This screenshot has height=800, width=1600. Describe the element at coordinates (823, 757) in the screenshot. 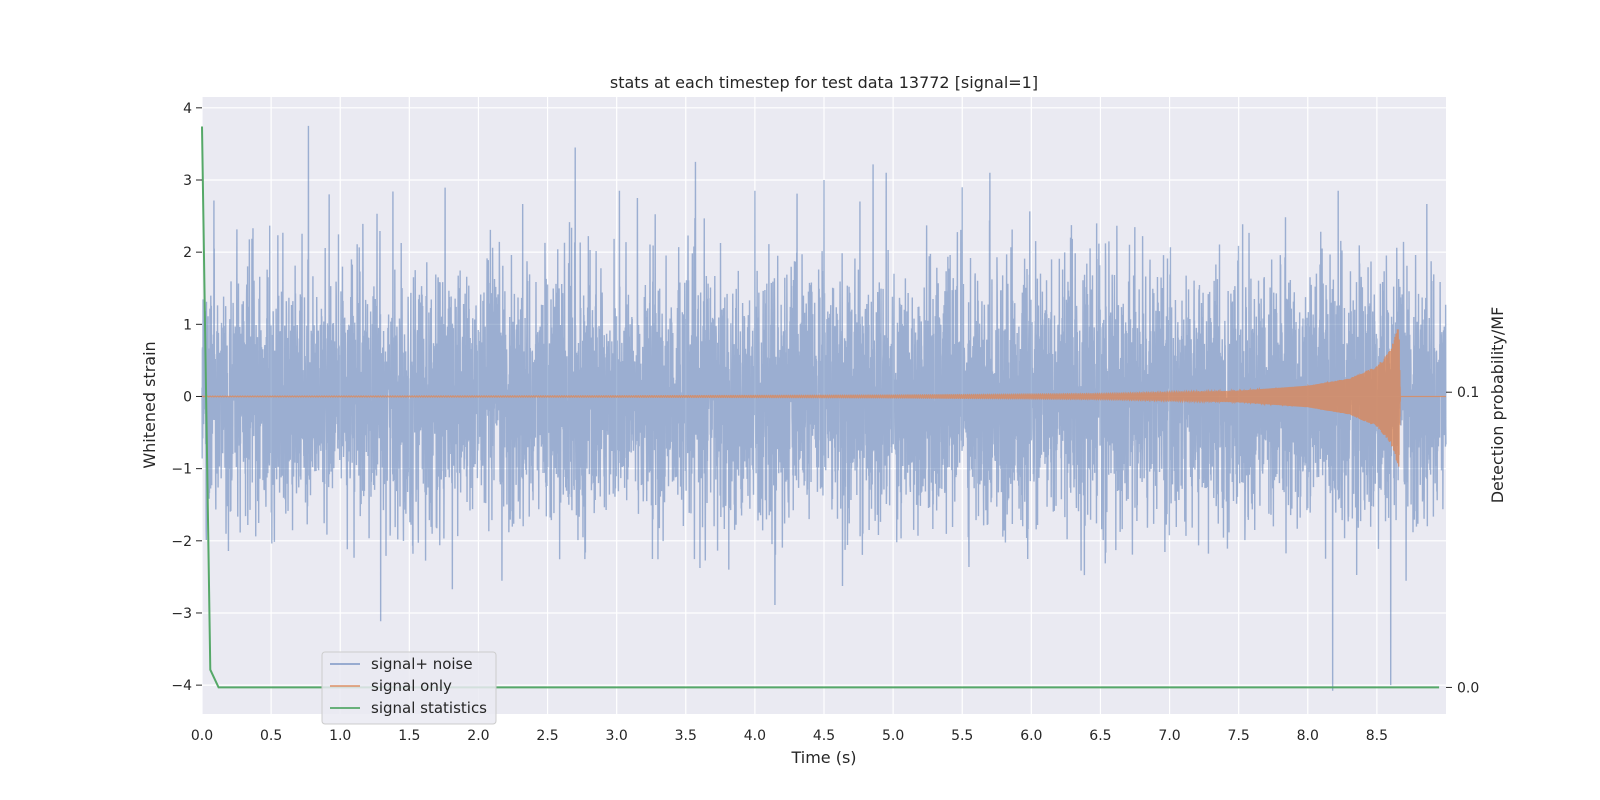

I see `x-axis-label: Time (s)` at that location.